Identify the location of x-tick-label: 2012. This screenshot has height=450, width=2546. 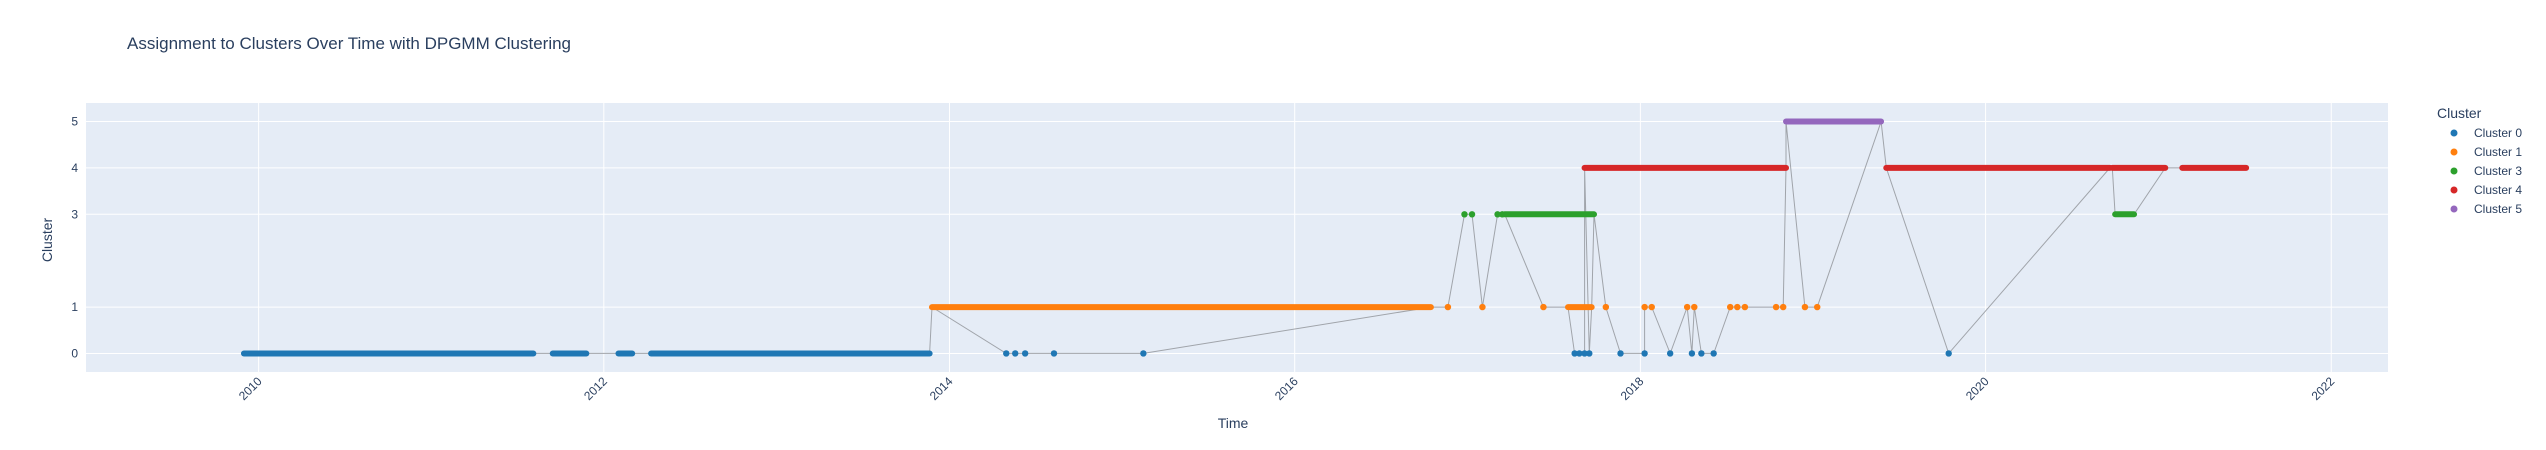
(595, 388).